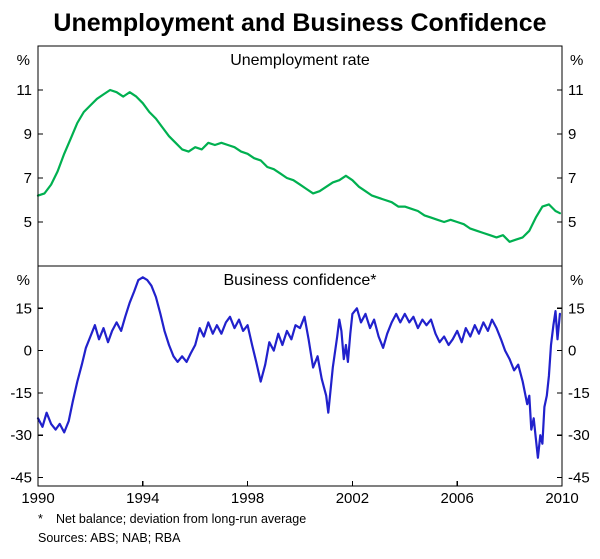  Describe the element at coordinates (300, 280) in the screenshot. I see `panel-title: Business confidence*` at that location.